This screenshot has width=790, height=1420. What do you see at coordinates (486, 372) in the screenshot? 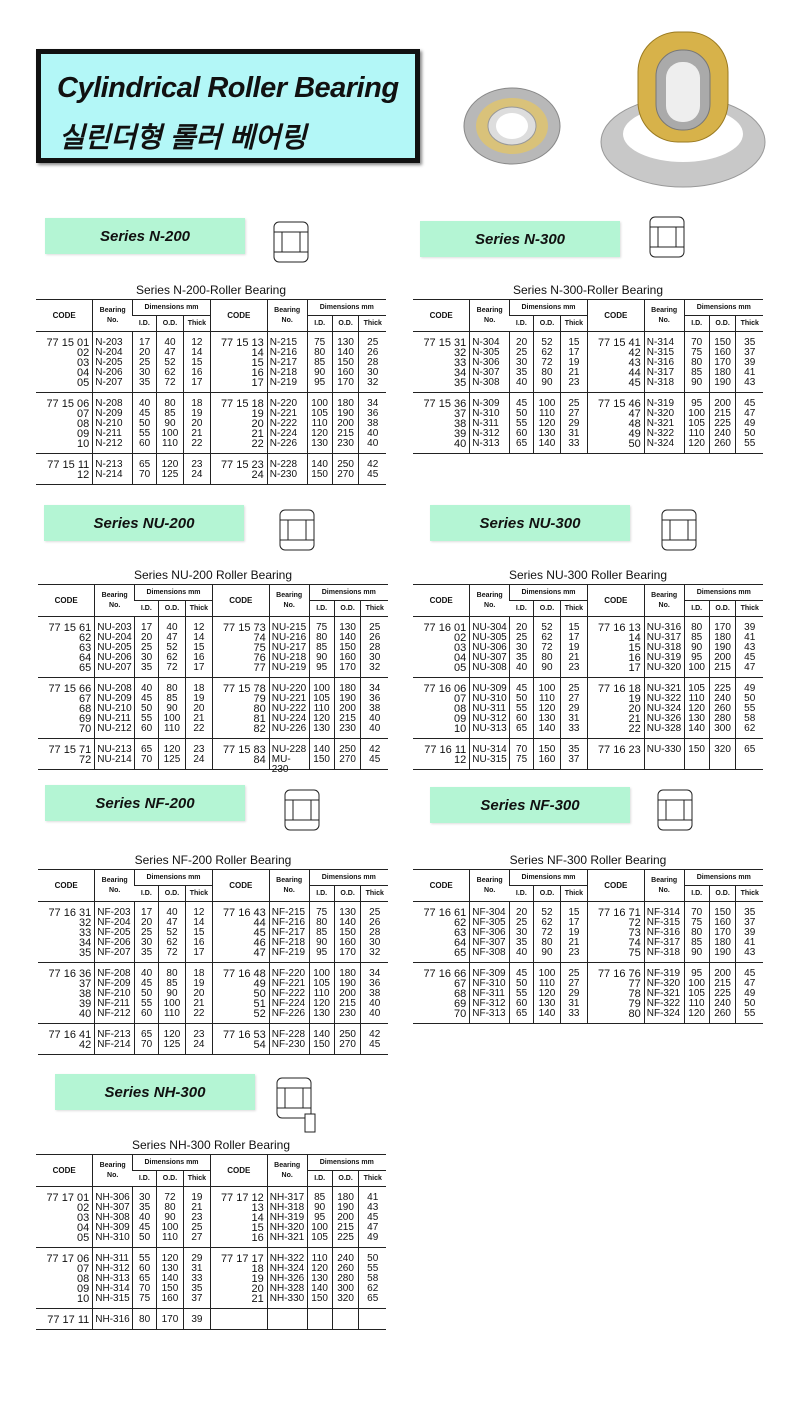
I see `bearing-no-value: N-307` at bounding box center [486, 372].